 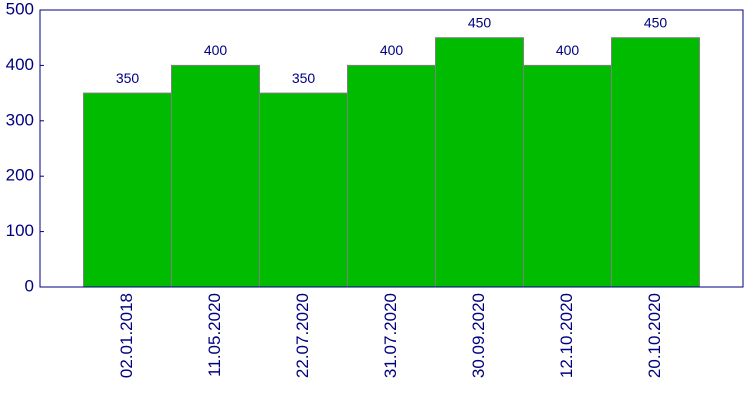 I want to click on x-tick-label: 20.10.2020, so click(x=654, y=335).